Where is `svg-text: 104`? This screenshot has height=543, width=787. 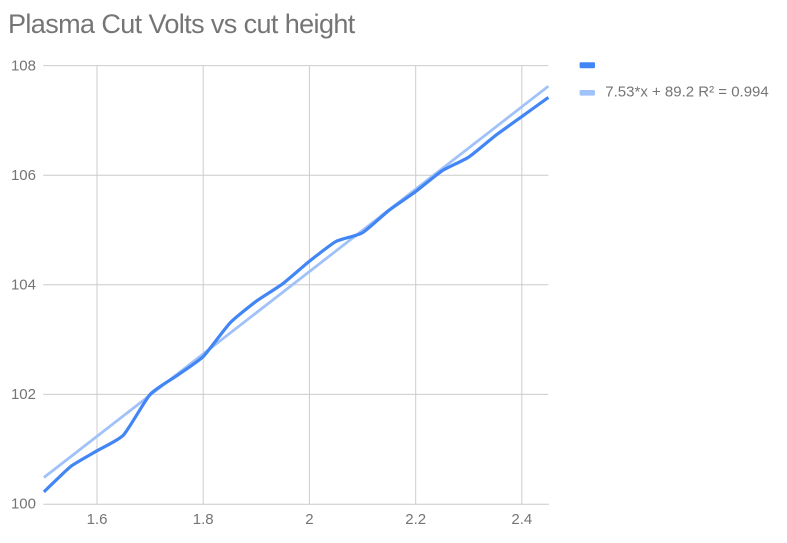 svg-text: 104 is located at coordinates (23, 285).